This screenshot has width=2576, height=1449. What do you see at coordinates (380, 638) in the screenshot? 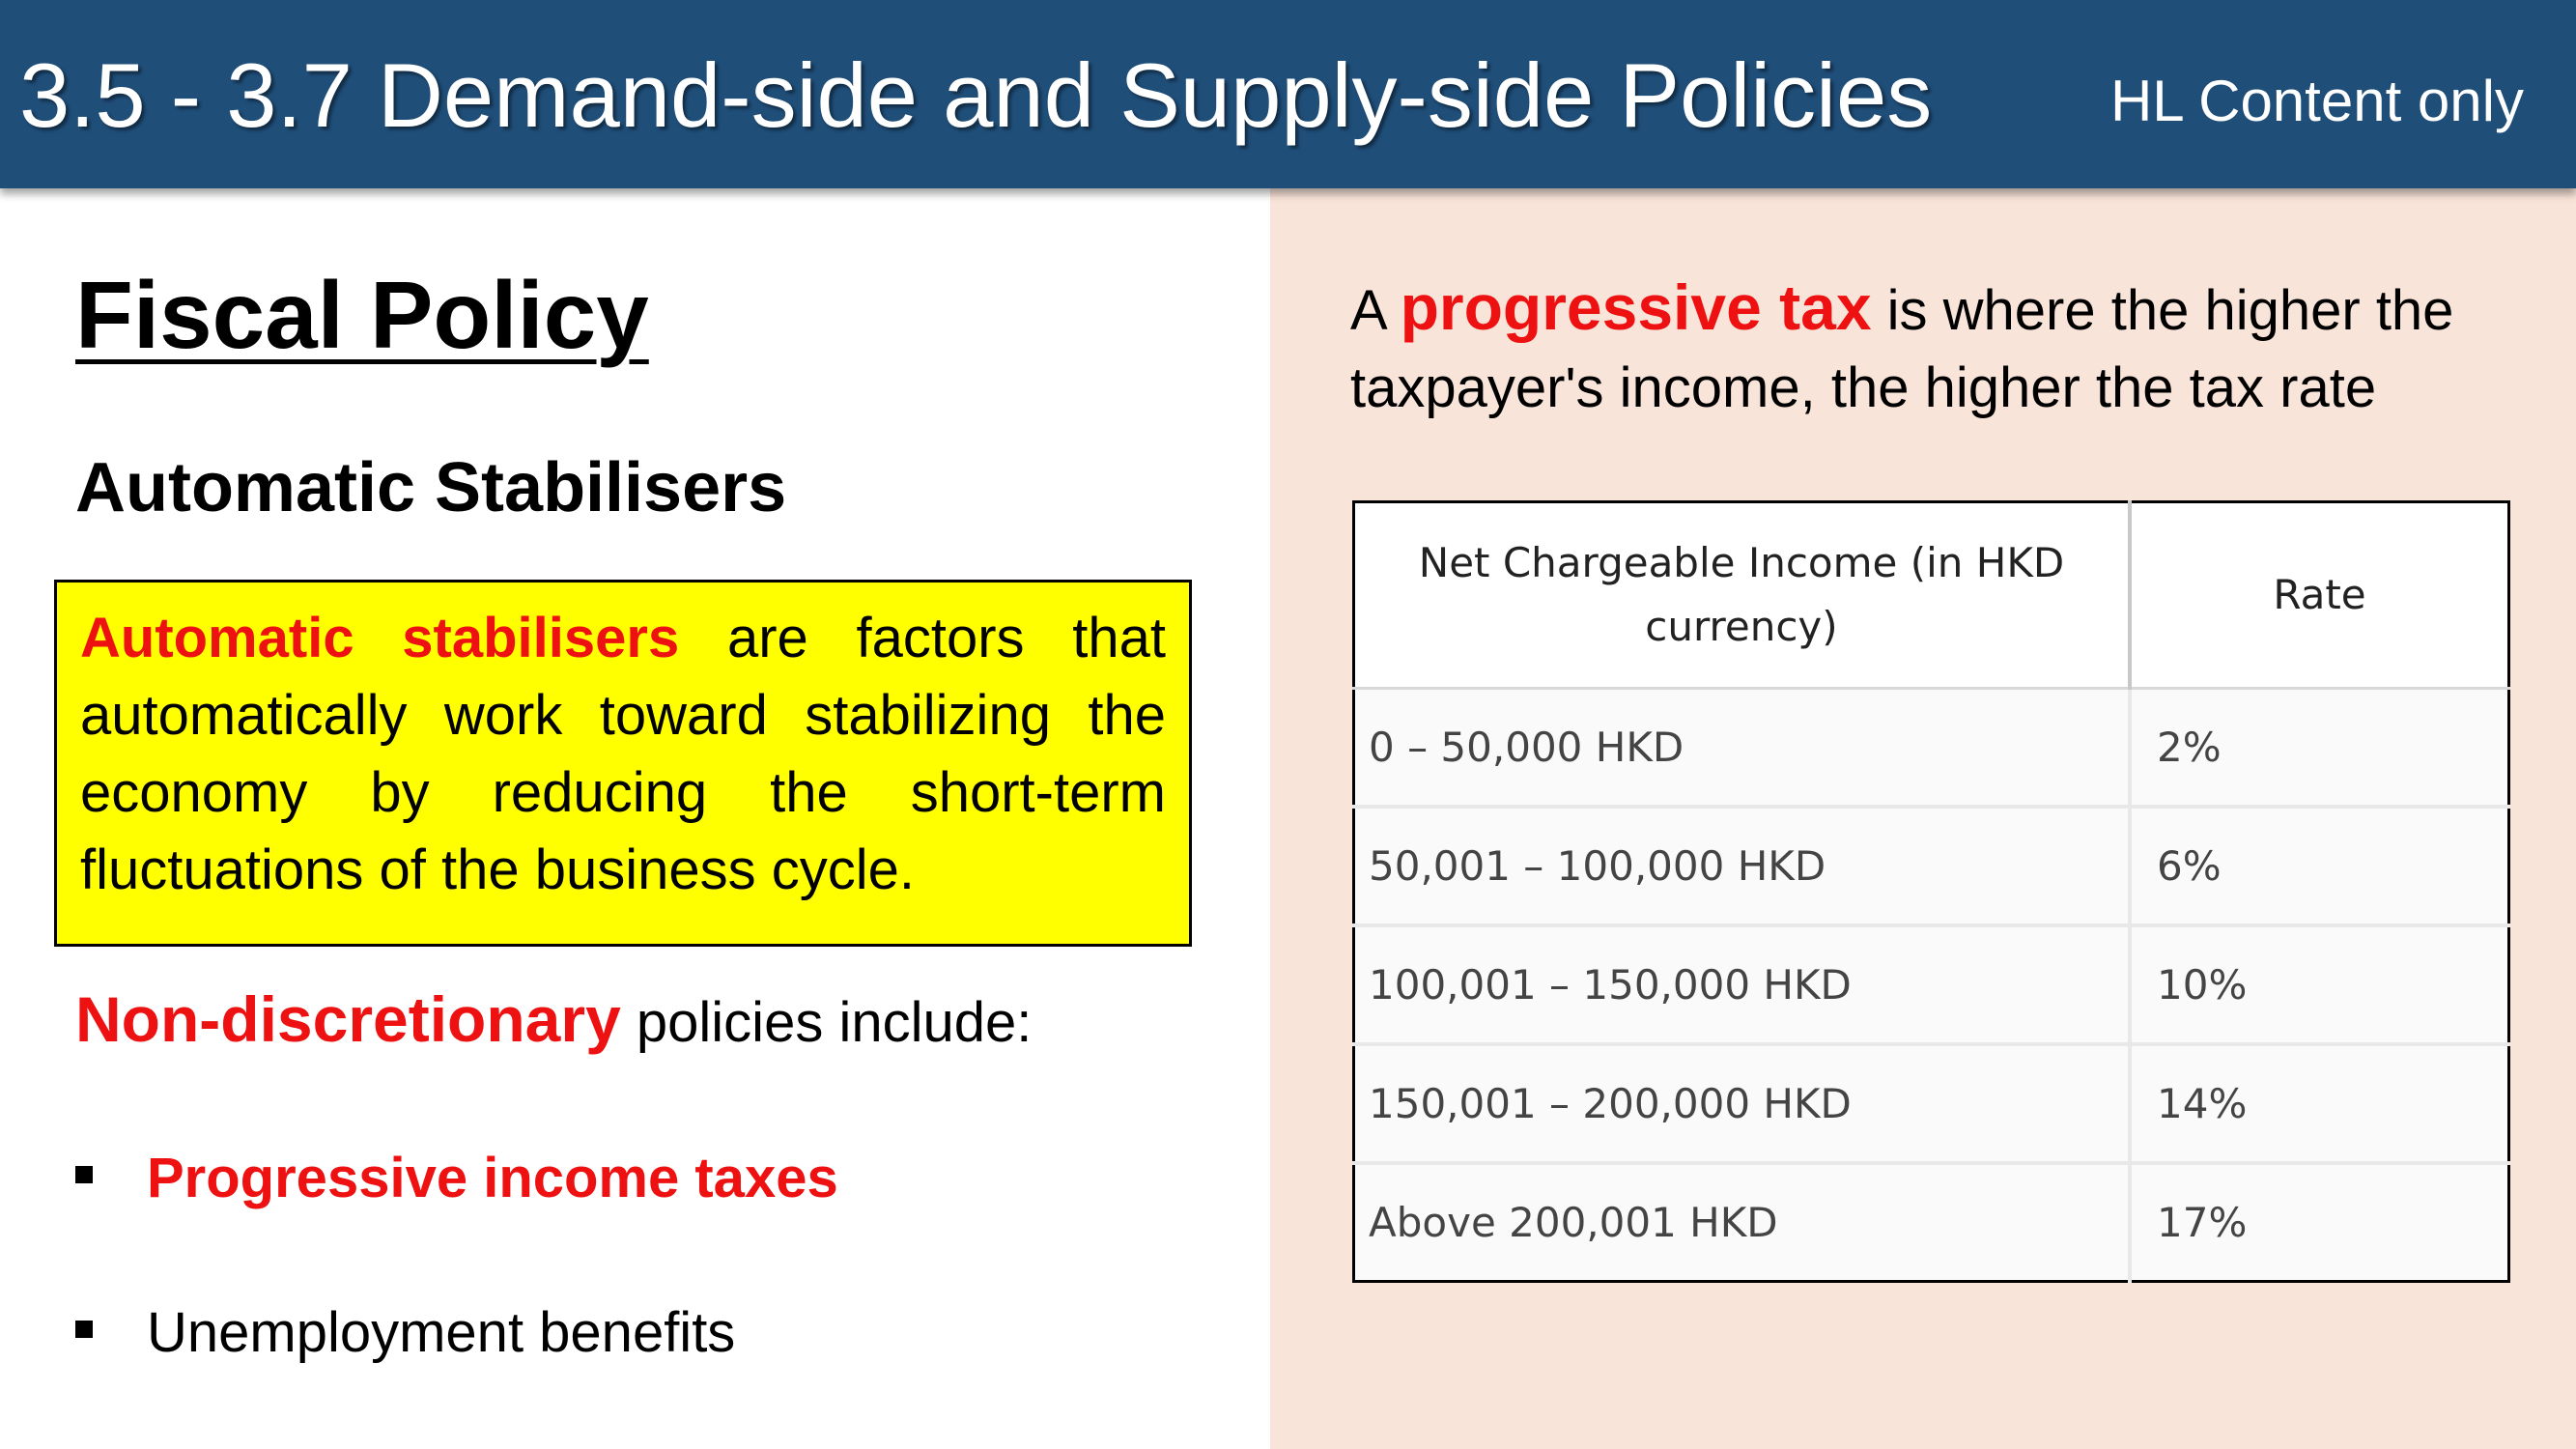
I see `definition-term: Automatic stabilisers` at bounding box center [380, 638].